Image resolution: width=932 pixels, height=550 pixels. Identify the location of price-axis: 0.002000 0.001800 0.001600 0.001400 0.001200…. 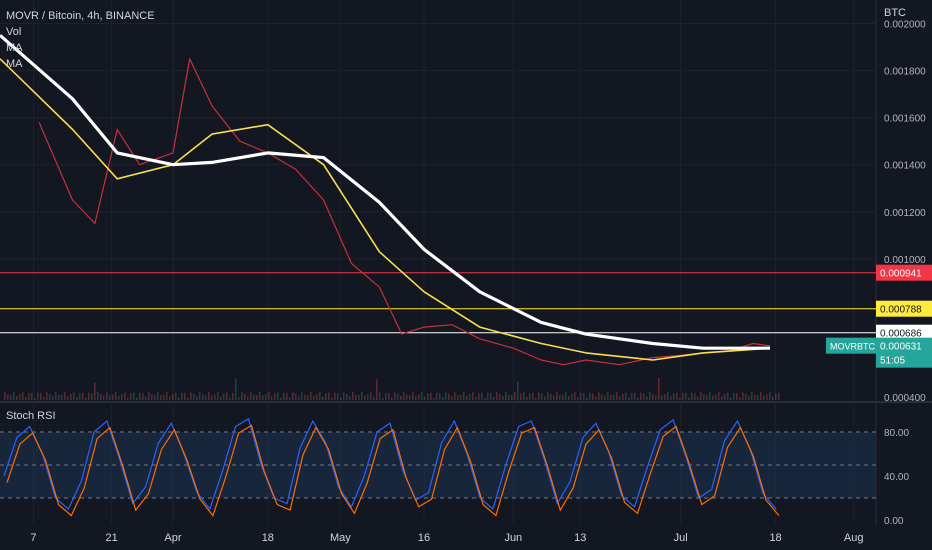
(905, 212).